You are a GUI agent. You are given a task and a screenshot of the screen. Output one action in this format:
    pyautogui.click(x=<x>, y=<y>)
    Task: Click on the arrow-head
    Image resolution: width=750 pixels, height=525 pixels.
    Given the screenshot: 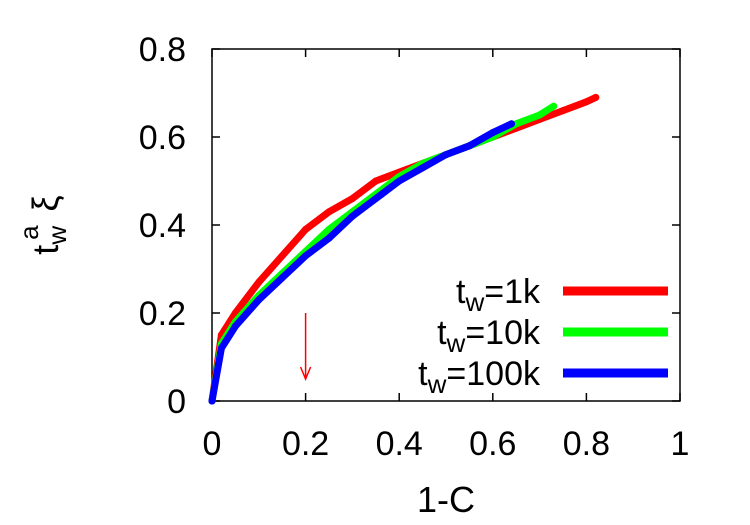 What is the action you would take?
    pyautogui.click(x=305, y=373)
    